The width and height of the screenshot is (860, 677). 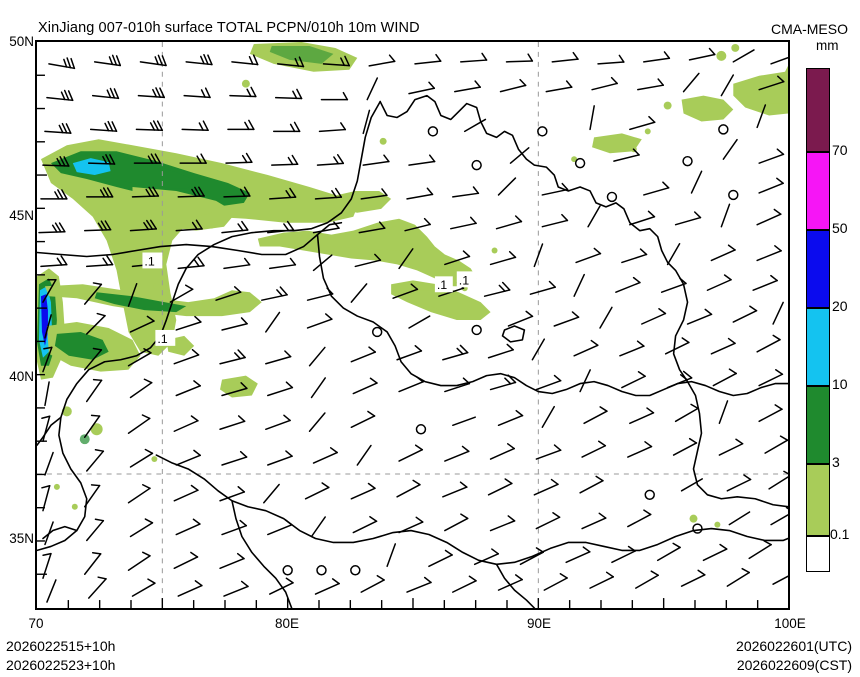 I want to click on colorbar-tick-3: 3, so click(x=836, y=462).